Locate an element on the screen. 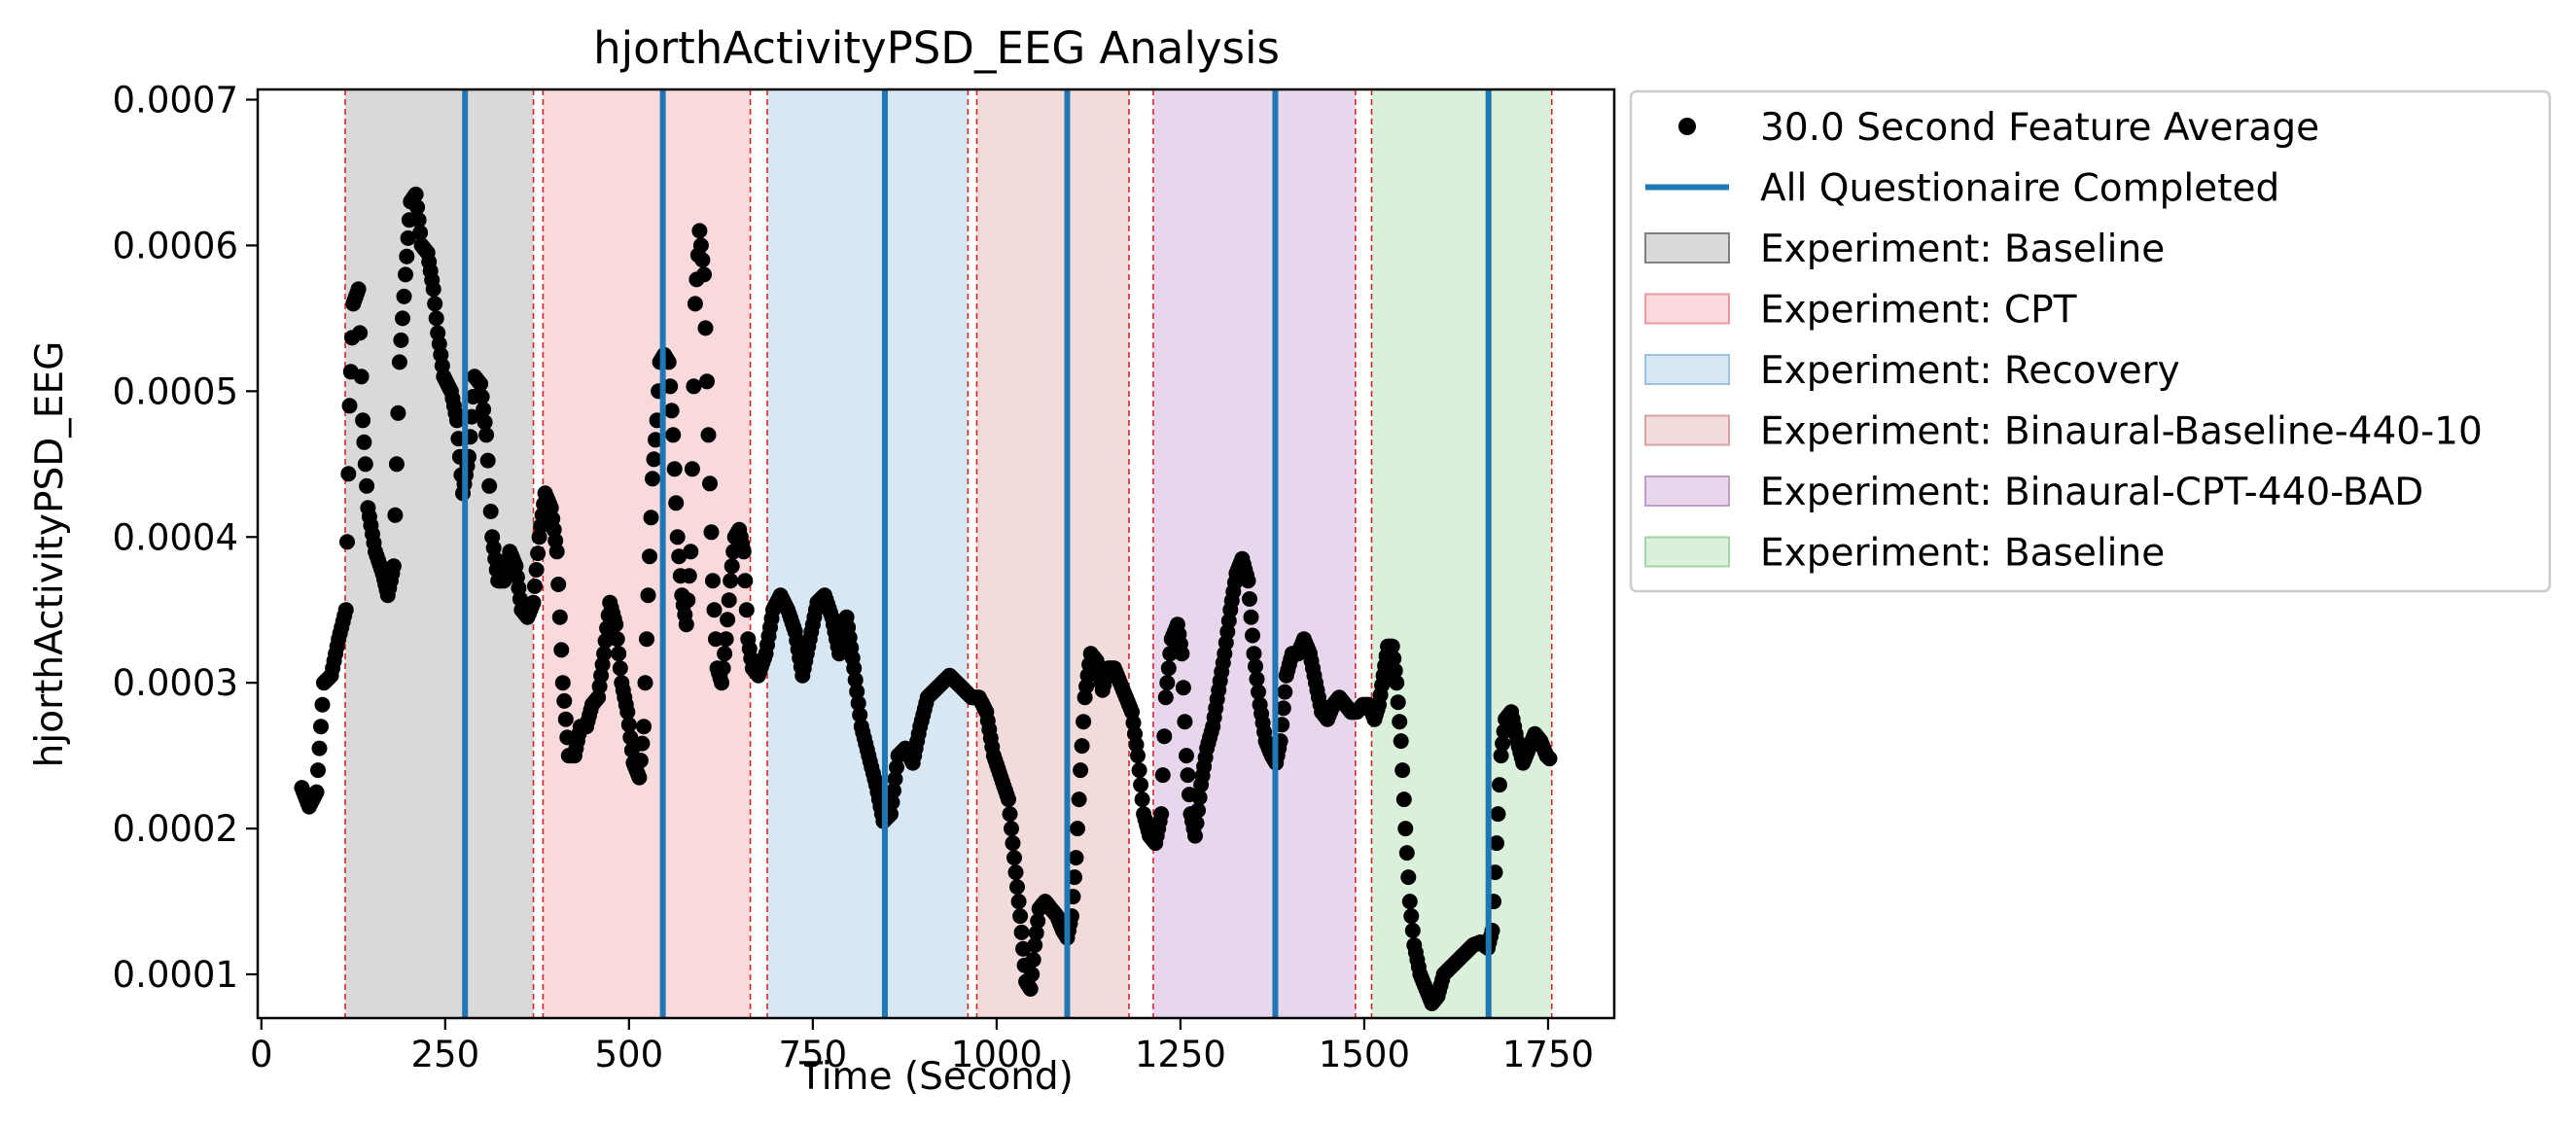 This screenshot has width=2576, height=1126. legend-label: 30.0 Second Feature Average is located at coordinates (2039, 128).